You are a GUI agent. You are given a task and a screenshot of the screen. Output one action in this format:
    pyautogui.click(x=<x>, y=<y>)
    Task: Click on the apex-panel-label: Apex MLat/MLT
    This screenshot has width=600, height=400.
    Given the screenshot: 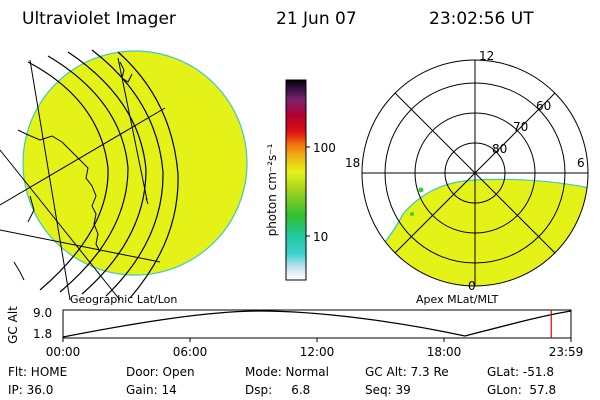 What is the action you would take?
    pyautogui.click(x=457, y=299)
    